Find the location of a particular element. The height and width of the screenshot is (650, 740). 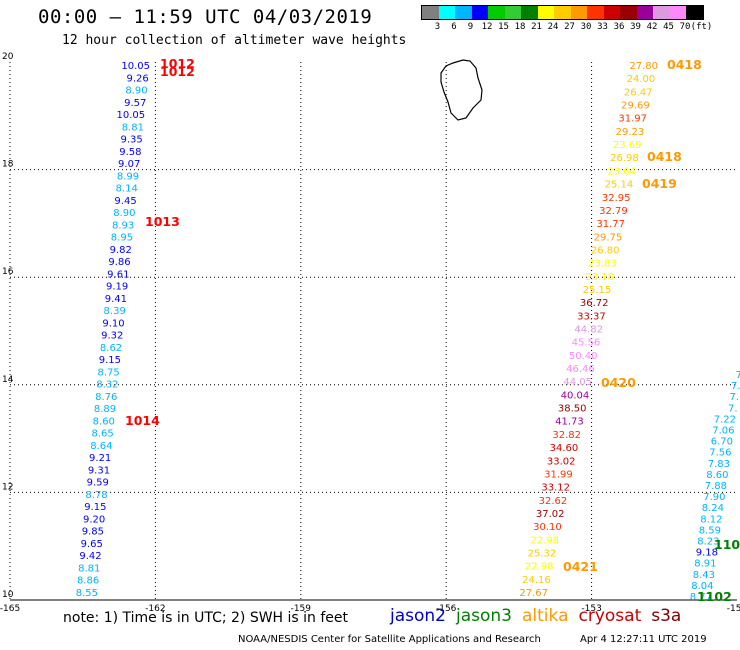

left-track-value: 8.78 is located at coordinates (96, 495).